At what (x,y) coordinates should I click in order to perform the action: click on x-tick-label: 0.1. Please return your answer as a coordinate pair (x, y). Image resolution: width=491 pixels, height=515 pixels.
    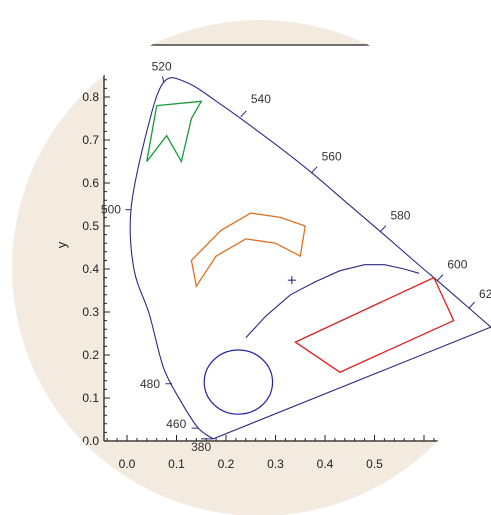
    Looking at the image, I should click on (176, 464).